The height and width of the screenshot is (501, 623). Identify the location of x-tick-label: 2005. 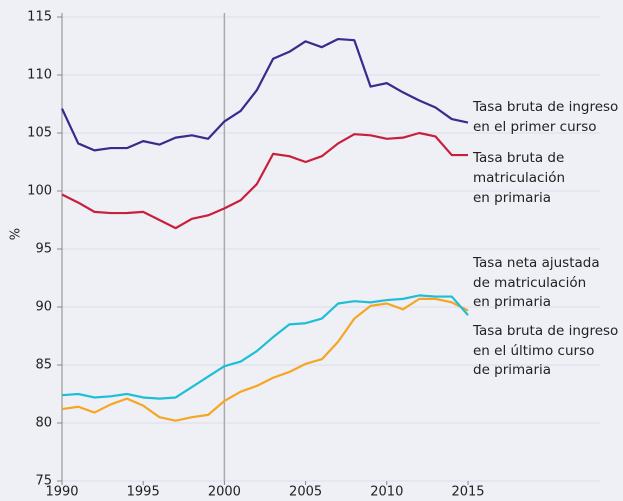
(305, 492).